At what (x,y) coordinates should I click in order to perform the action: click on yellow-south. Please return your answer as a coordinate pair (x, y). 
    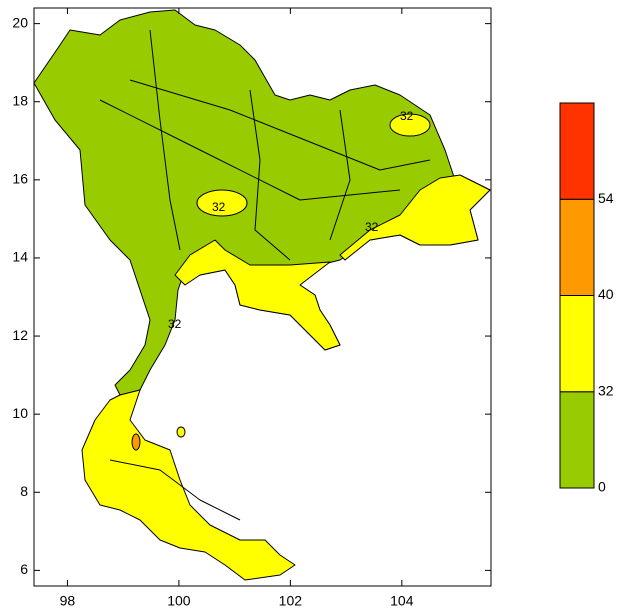
    Looking at the image, I should click on (188, 485).